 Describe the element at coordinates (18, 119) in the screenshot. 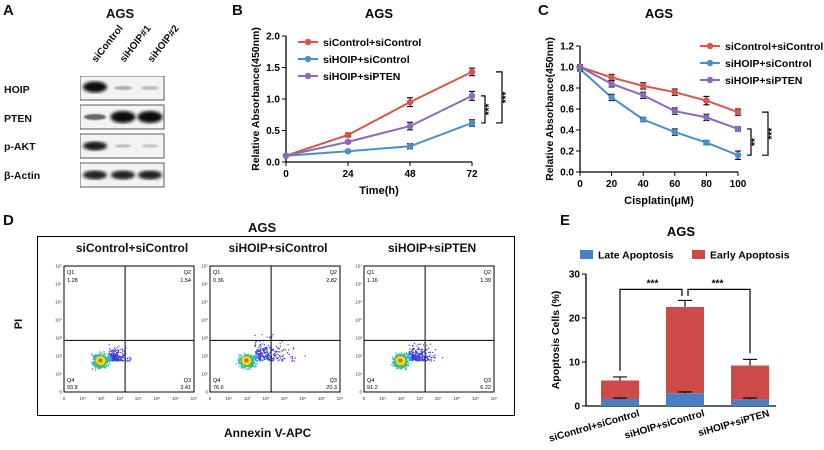

I see `wb-label-pten: PTEN` at that location.